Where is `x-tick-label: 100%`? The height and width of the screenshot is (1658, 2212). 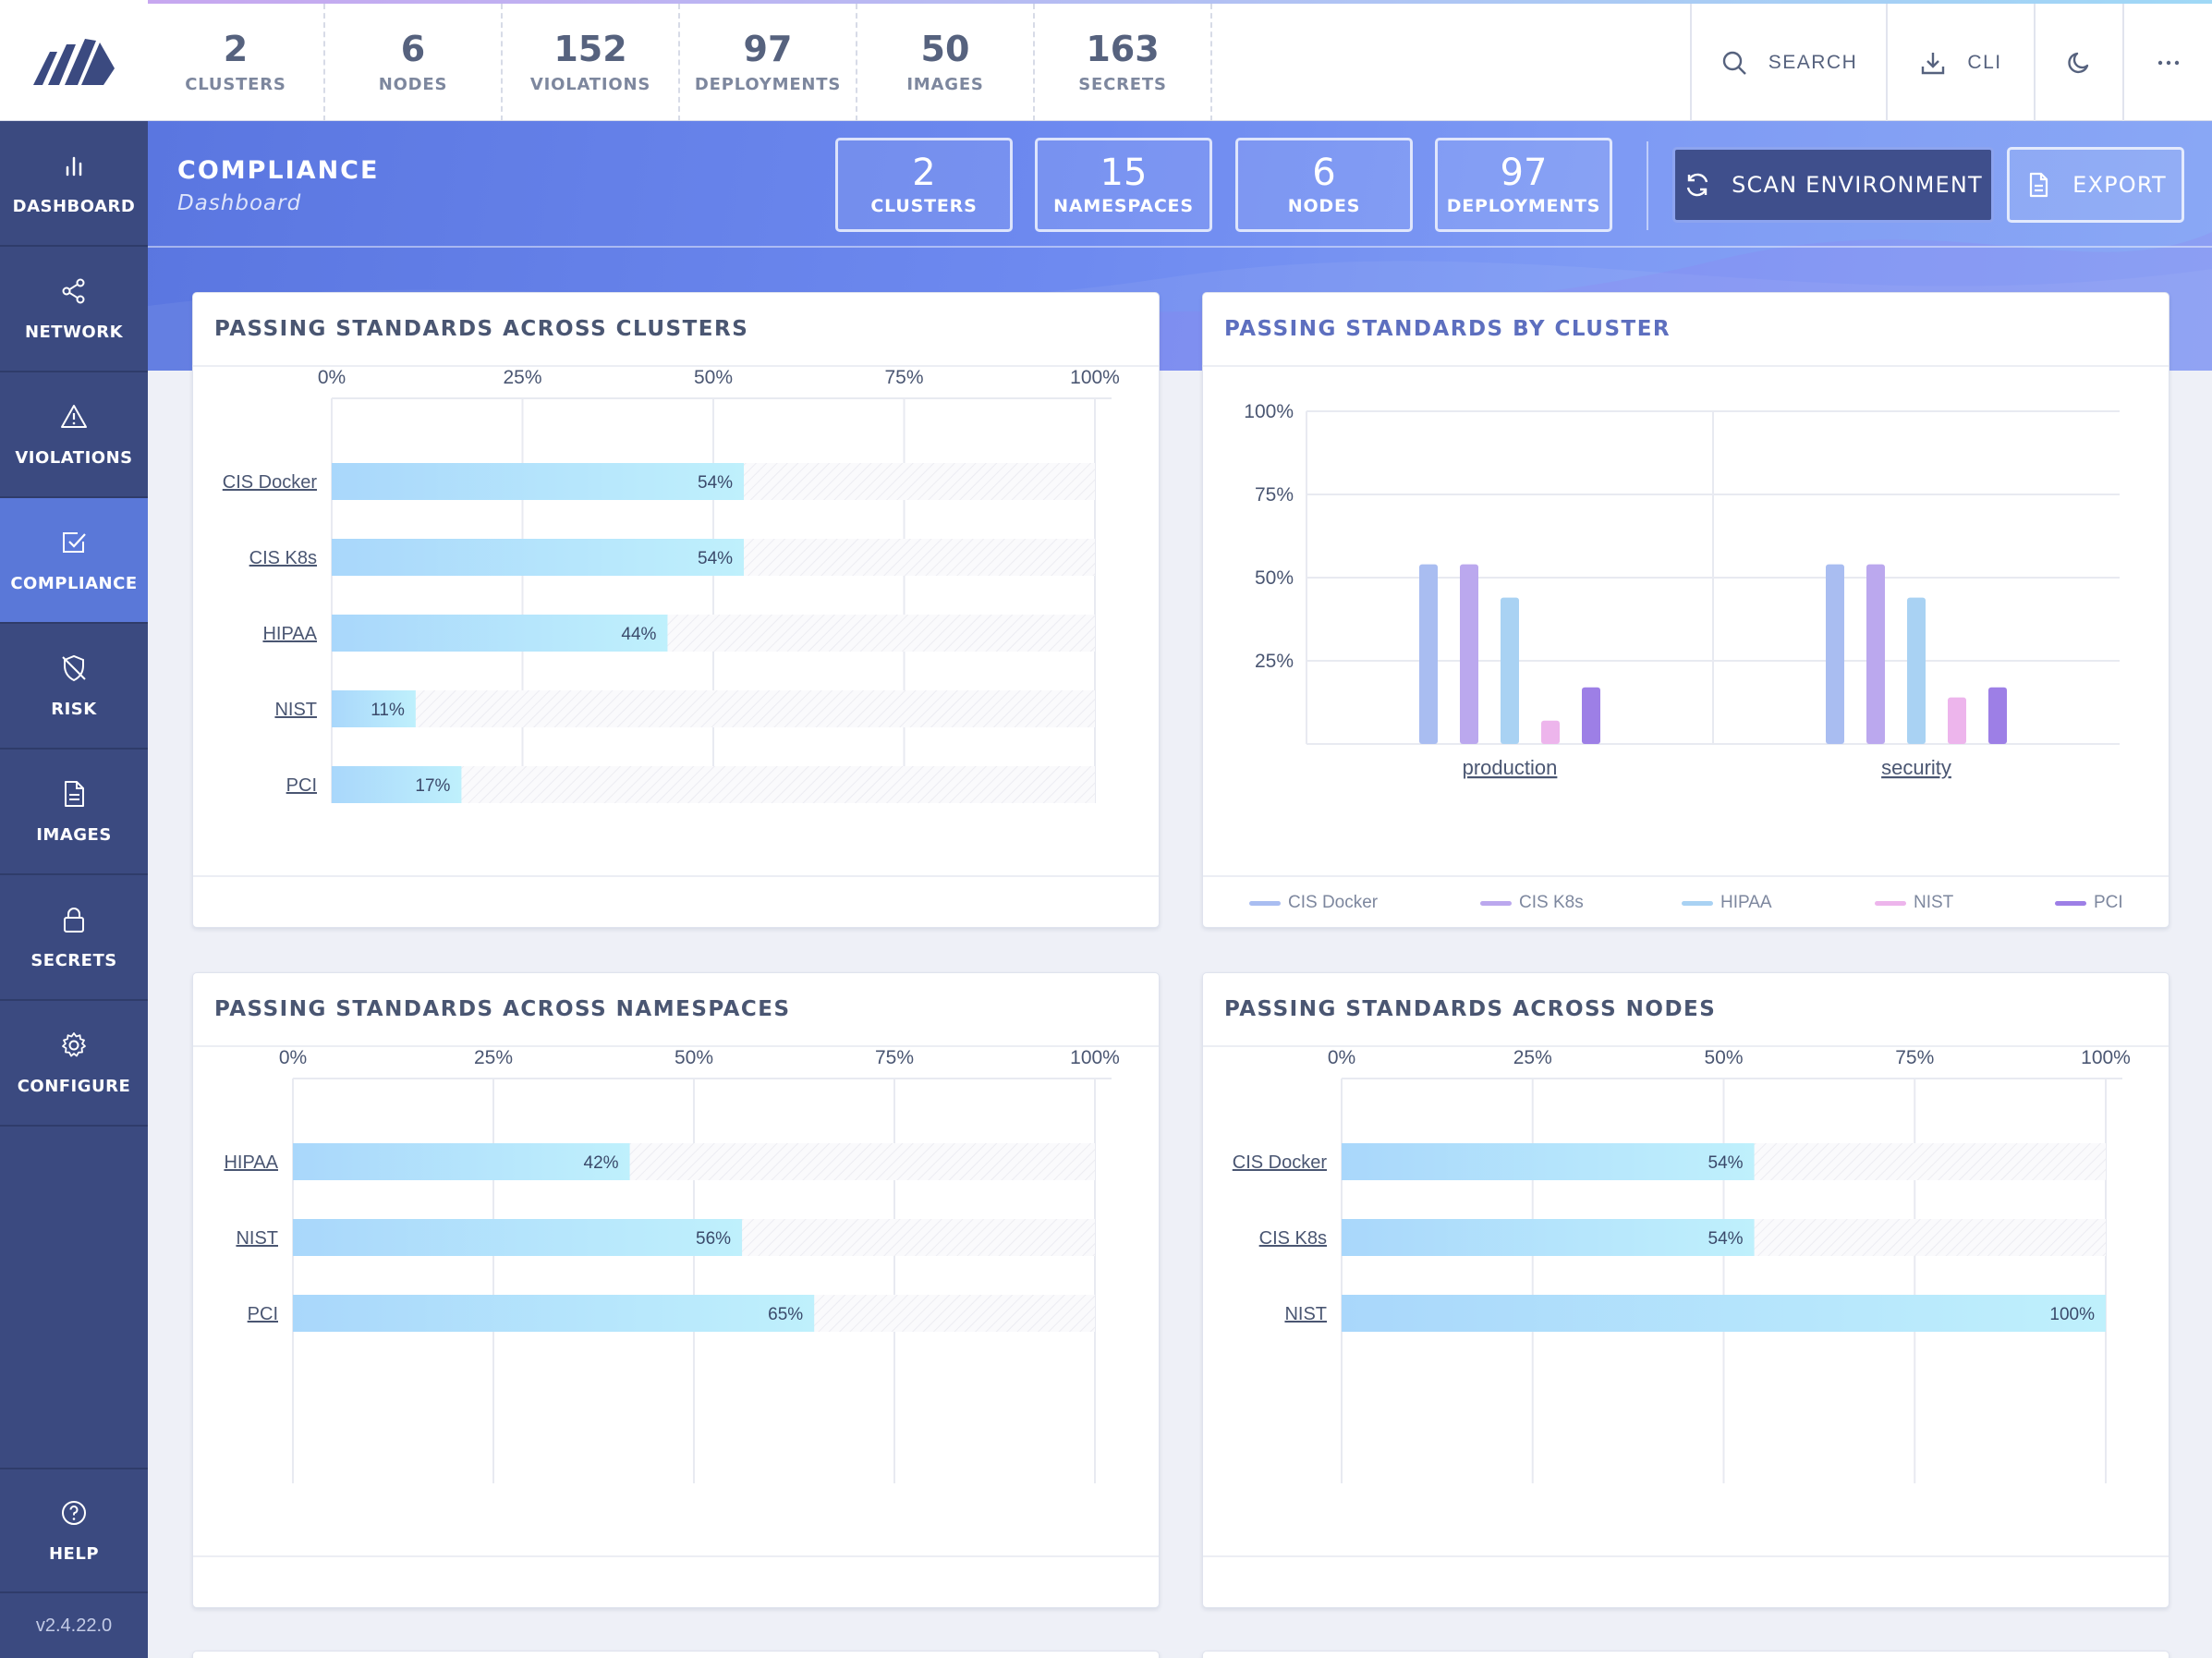
x-tick-label: 100% is located at coordinates (1095, 378).